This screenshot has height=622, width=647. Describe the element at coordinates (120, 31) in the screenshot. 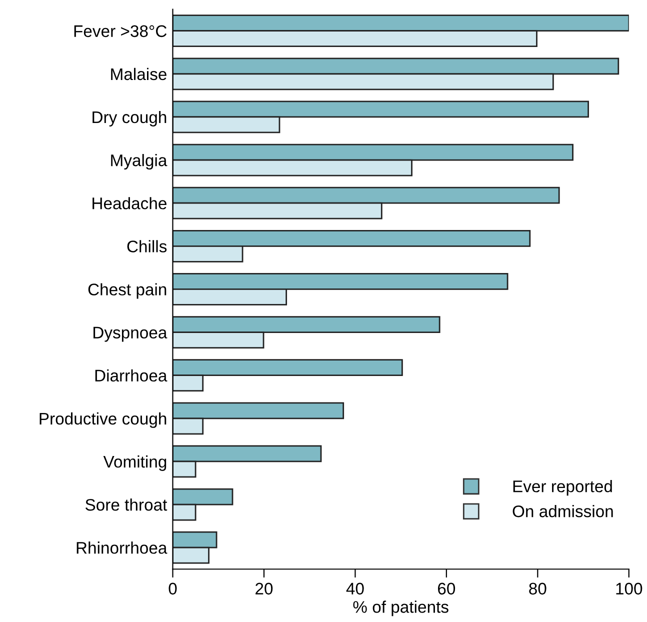

I see `y-tick-label: Fever >38°C` at that location.